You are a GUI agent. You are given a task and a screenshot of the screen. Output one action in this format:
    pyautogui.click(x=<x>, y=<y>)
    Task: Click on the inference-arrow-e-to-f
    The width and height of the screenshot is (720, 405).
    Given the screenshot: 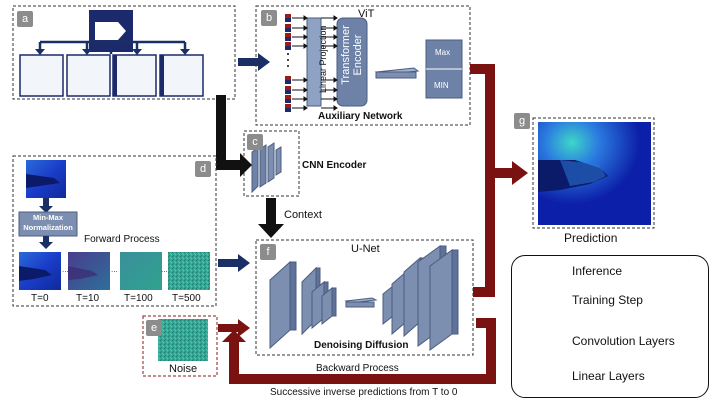 What is the action you would take?
    pyautogui.click(x=234, y=328)
    